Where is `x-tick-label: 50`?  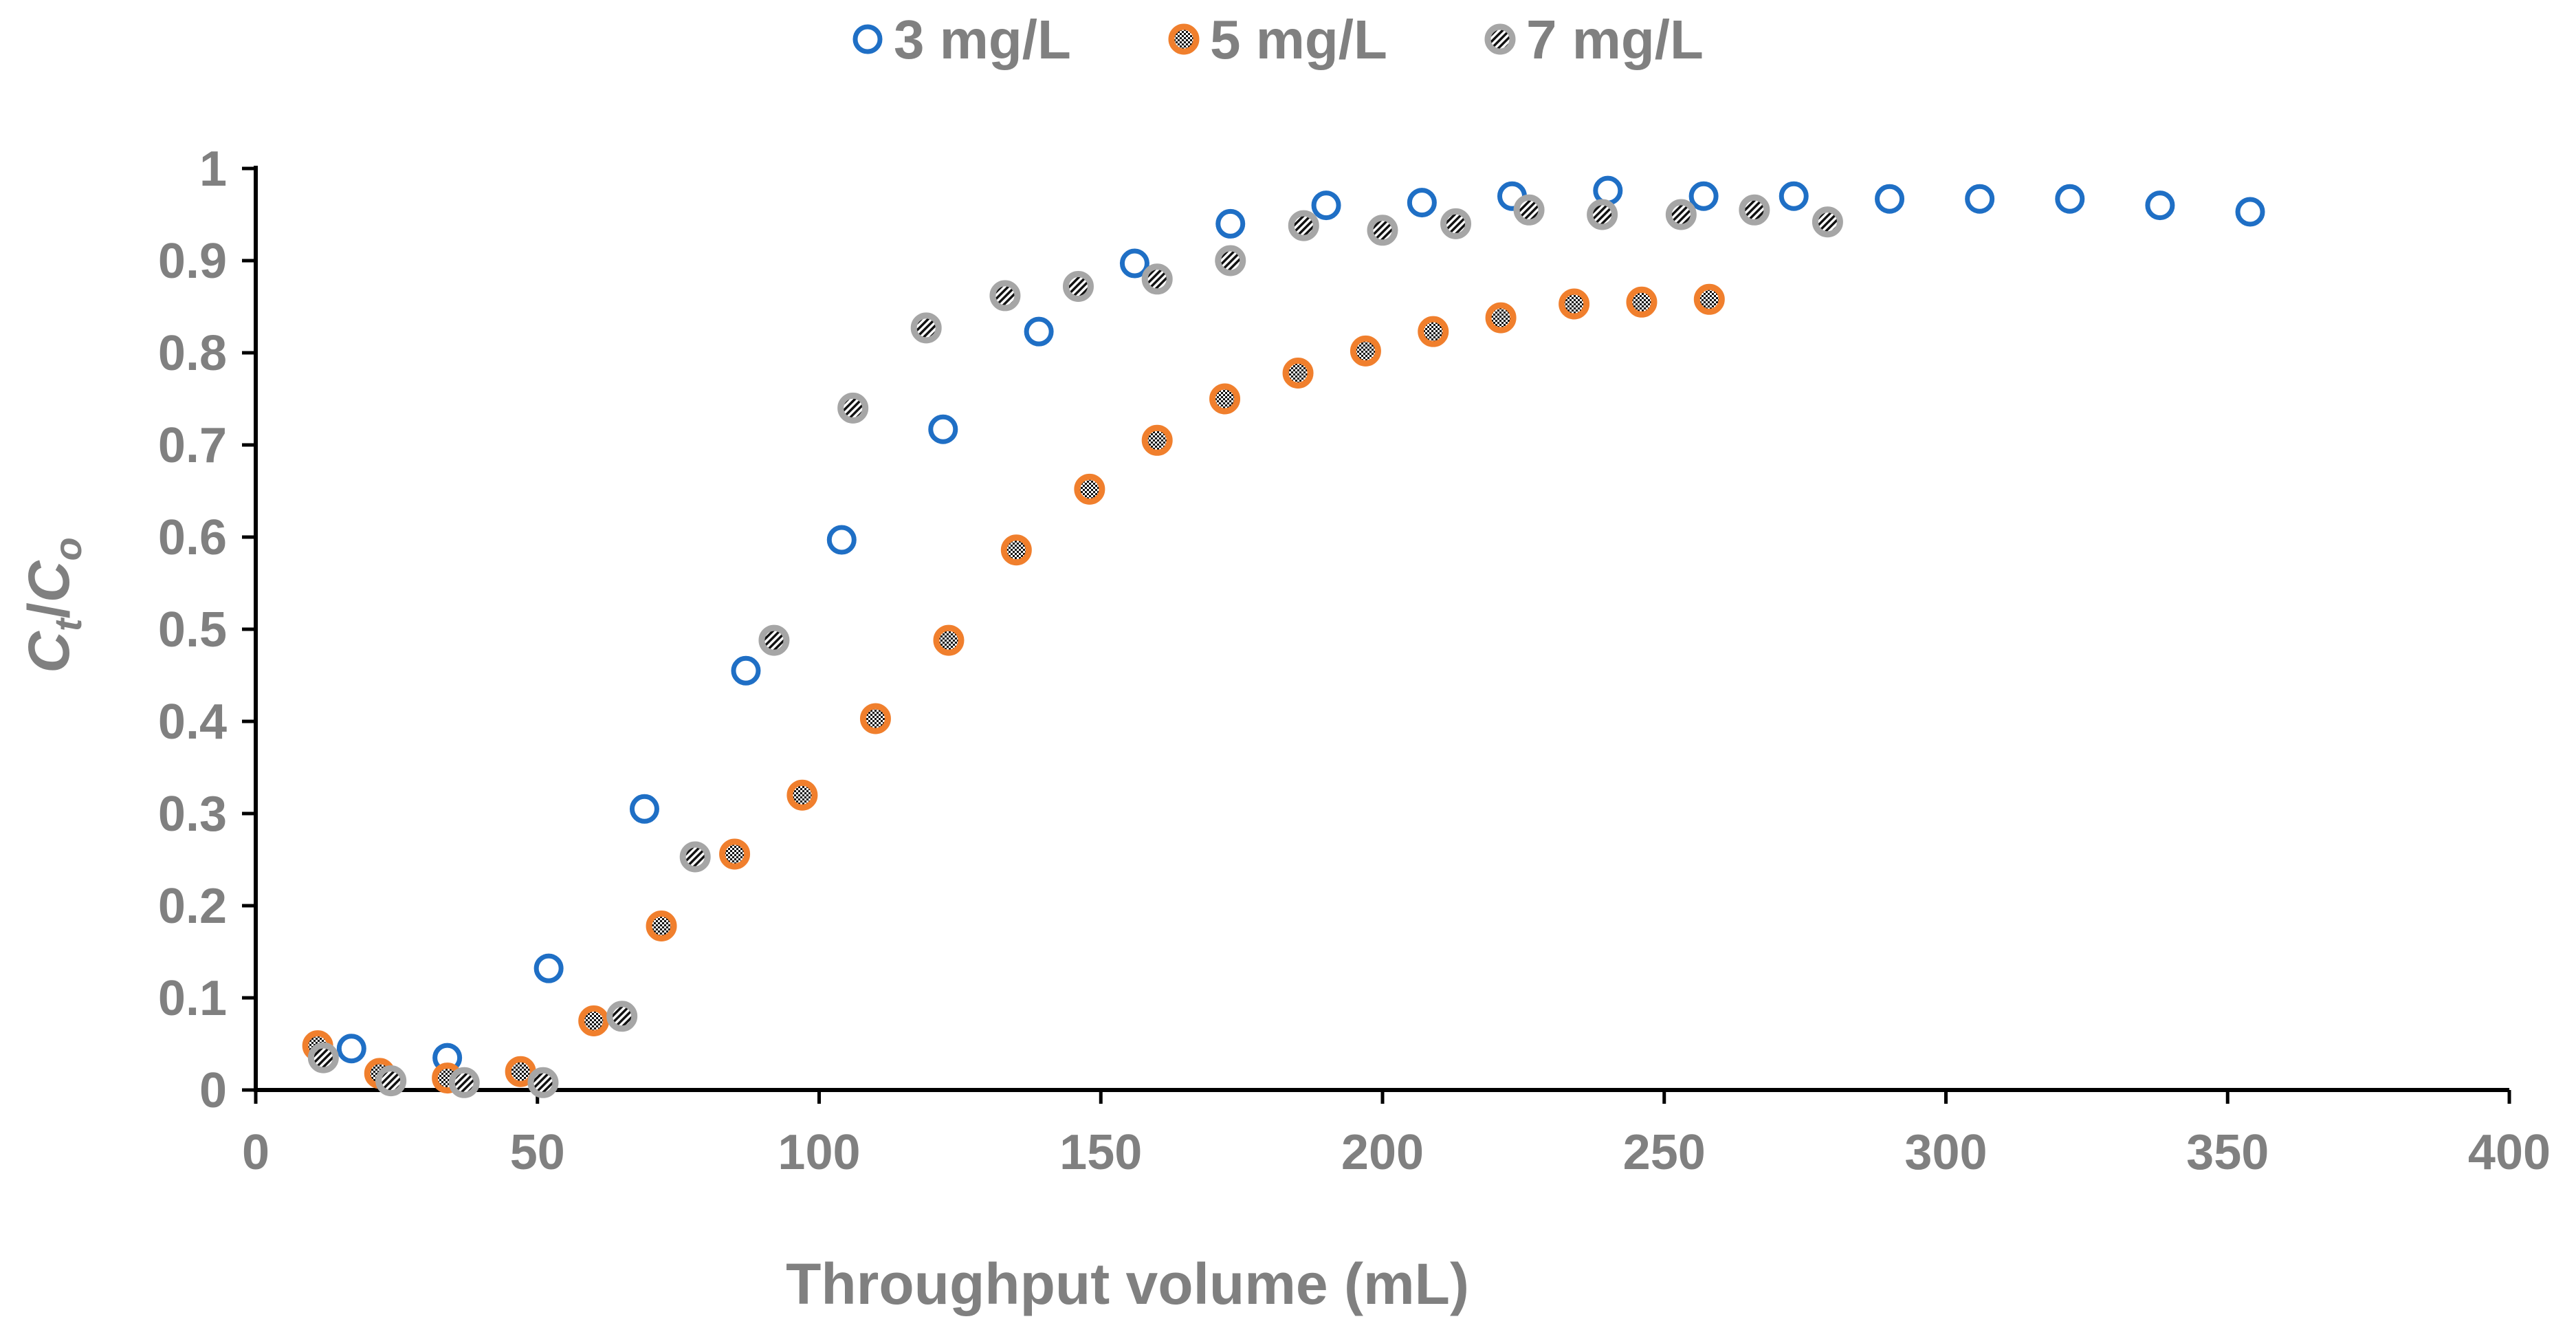 x-tick-label: 50 is located at coordinates (537, 1152).